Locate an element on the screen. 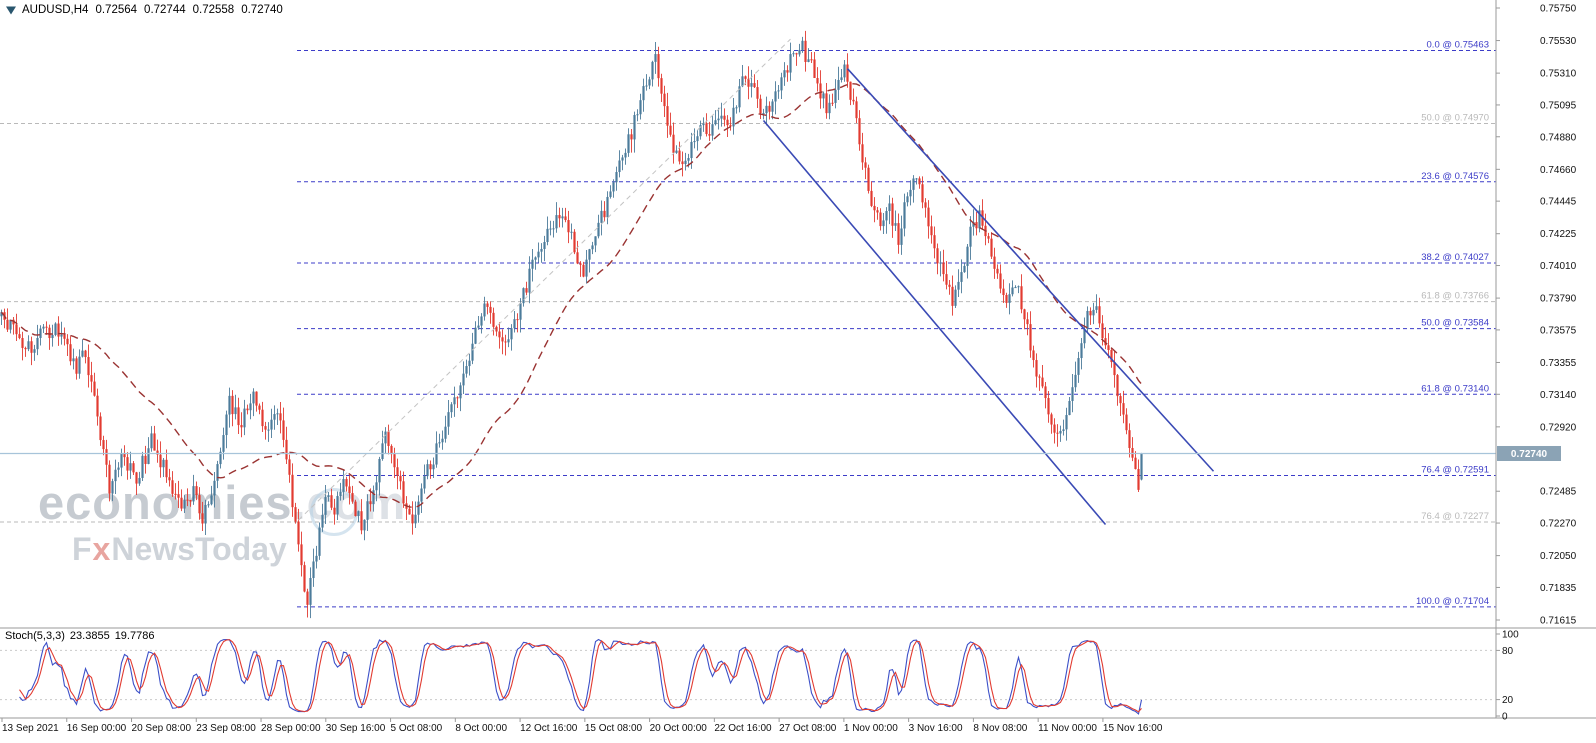 The height and width of the screenshot is (743, 1596). watermark-x-glyph: x is located at coordinates (101, 549).